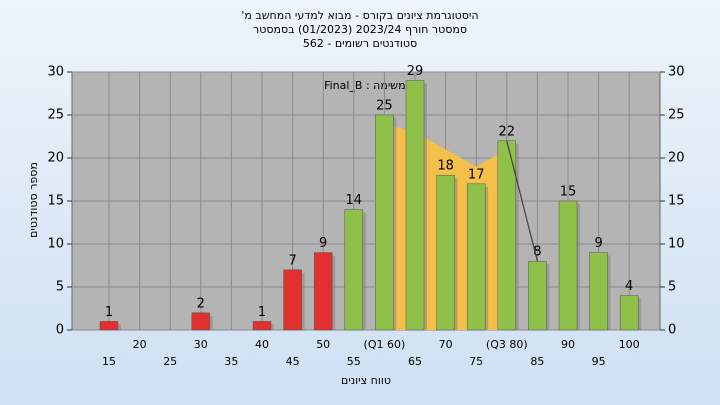  What do you see at coordinates (537, 252) in the screenshot?
I see `data-label: 8` at bounding box center [537, 252].